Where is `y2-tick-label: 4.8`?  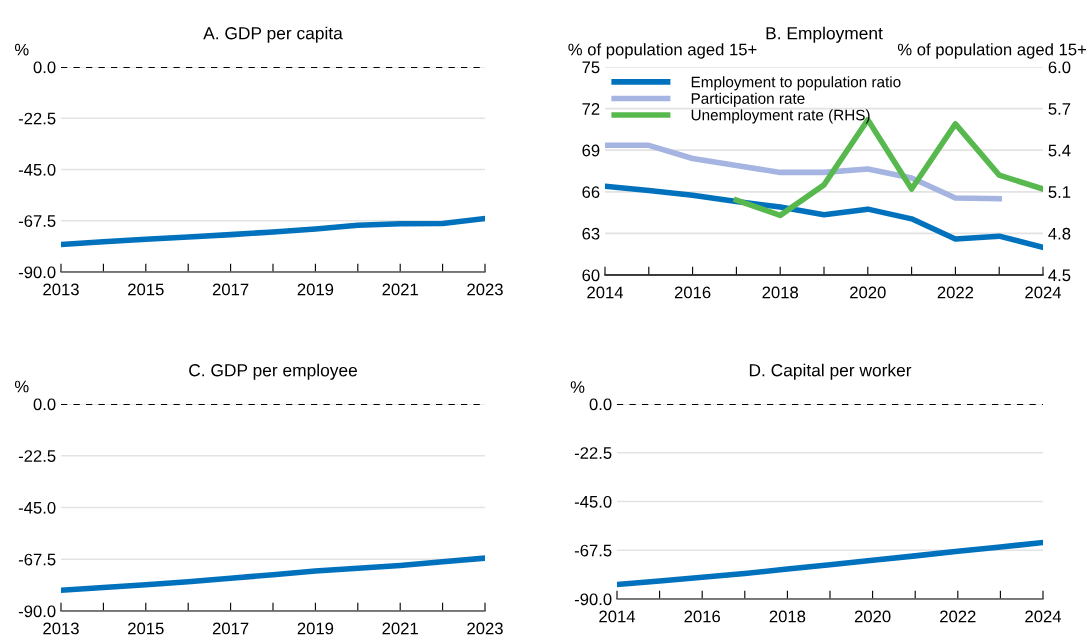
y2-tick-label: 4.8 is located at coordinates (1059, 233).